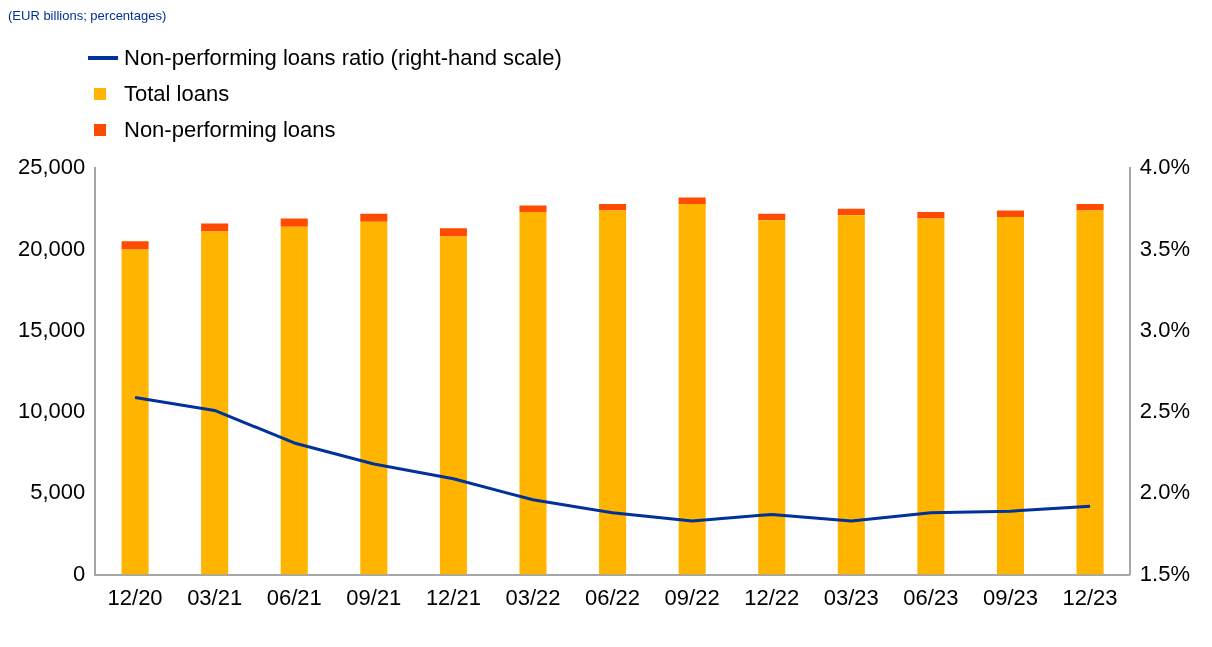 Image resolution: width=1212 pixels, height=647 pixels. Describe the element at coordinates (1165, 492) in the screenshot. I see `y2-tick-label: 2.0%` at that location.